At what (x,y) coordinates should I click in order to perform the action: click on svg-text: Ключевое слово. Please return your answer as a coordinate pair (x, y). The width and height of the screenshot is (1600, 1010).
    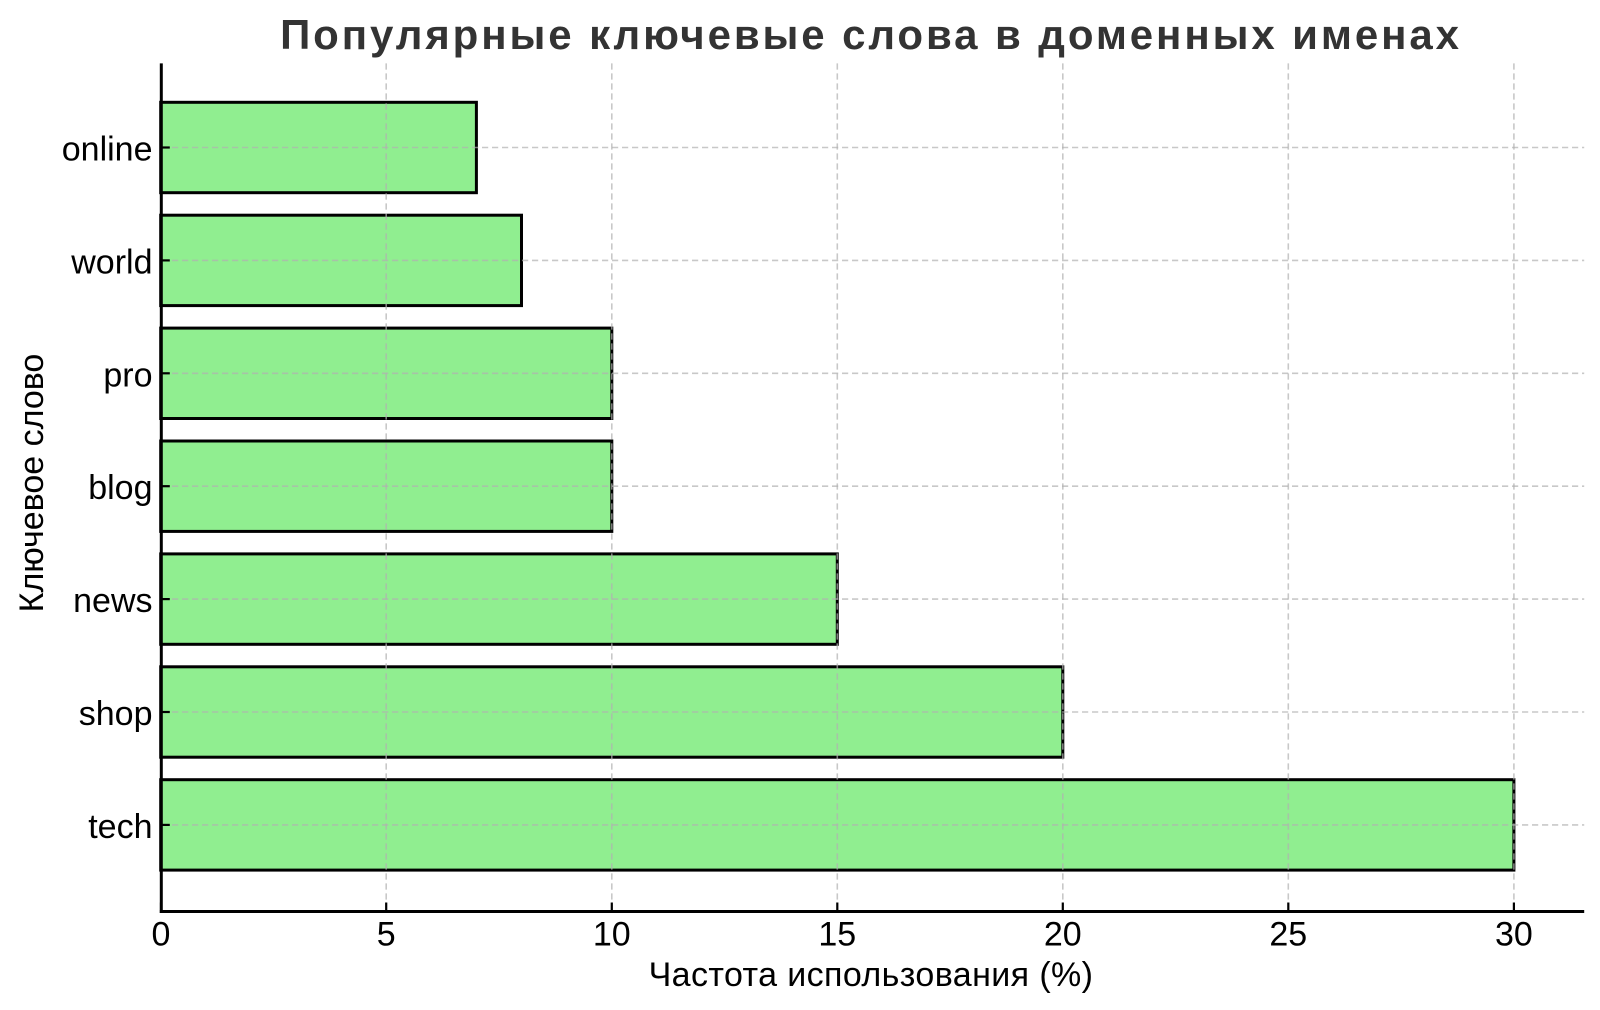
    Looking at the image, I should click on (32, 483).